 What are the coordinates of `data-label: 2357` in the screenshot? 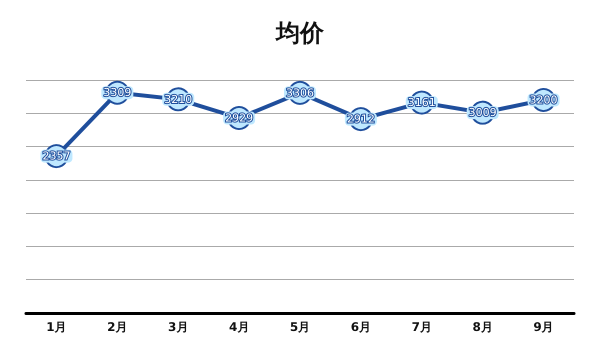 It's located at (56, 156).